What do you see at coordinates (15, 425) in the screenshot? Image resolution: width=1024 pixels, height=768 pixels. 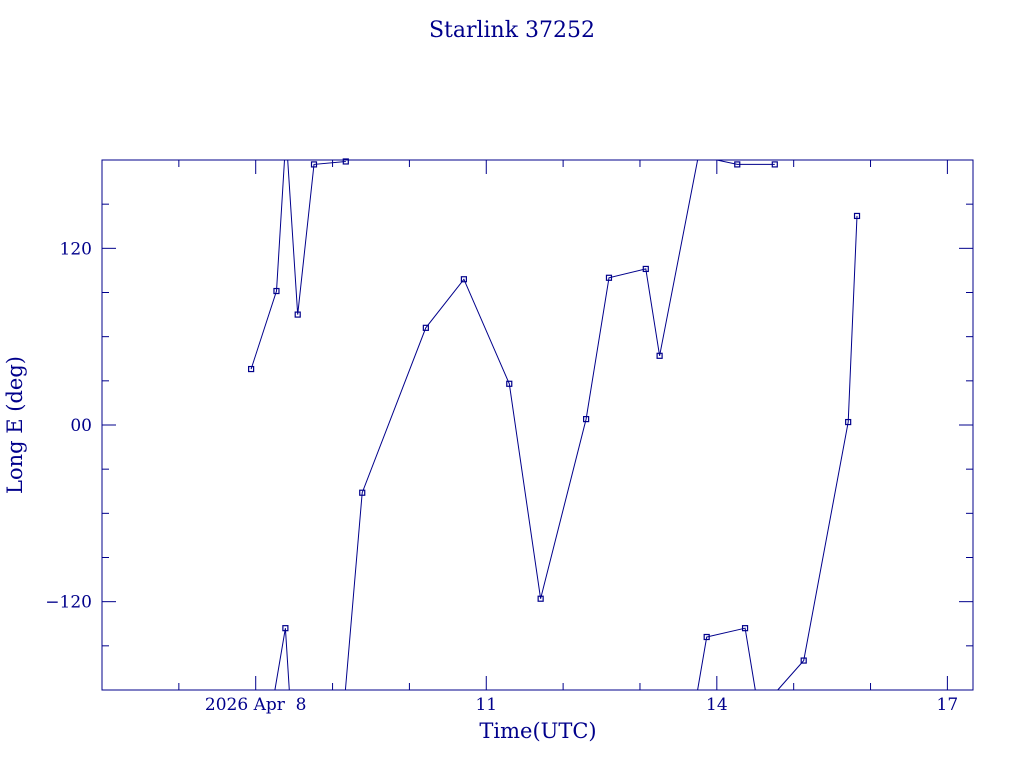 I see `y-axis-label: Long E (deg)` at bounding box center [15, 425].